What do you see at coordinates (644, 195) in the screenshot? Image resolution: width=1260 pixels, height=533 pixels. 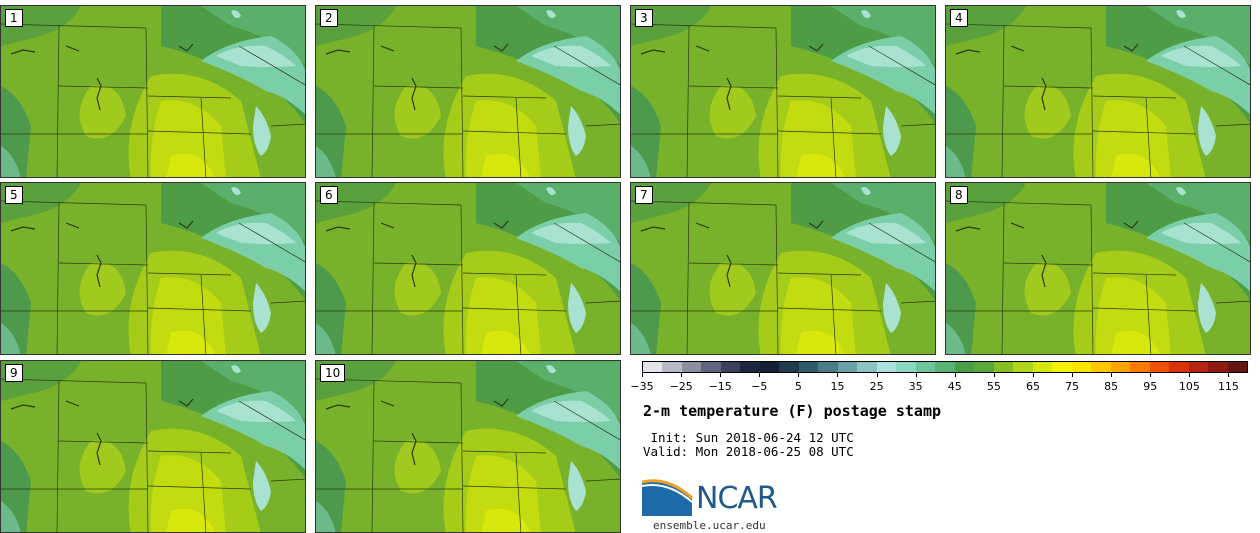 I see `panel-number: 7` at bounding box center [644, 195].